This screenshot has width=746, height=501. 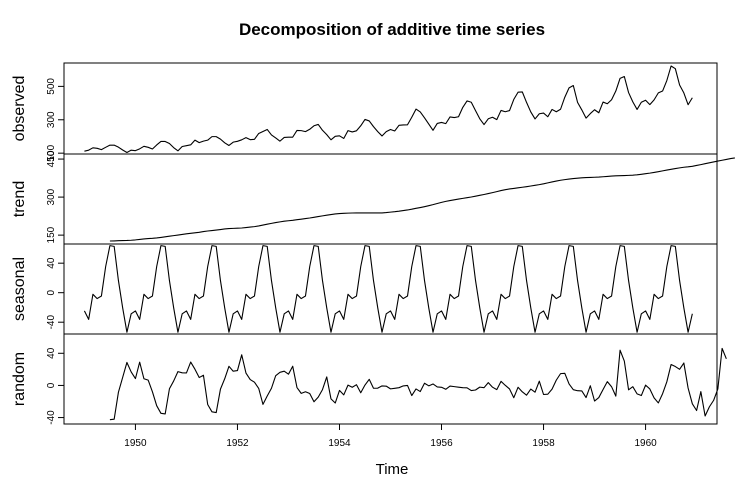 What do you see at coordinates (392, 29) in the screenshot?
I see `chart-title: Decomposition of additive time series` at bounding box center [392, 29].